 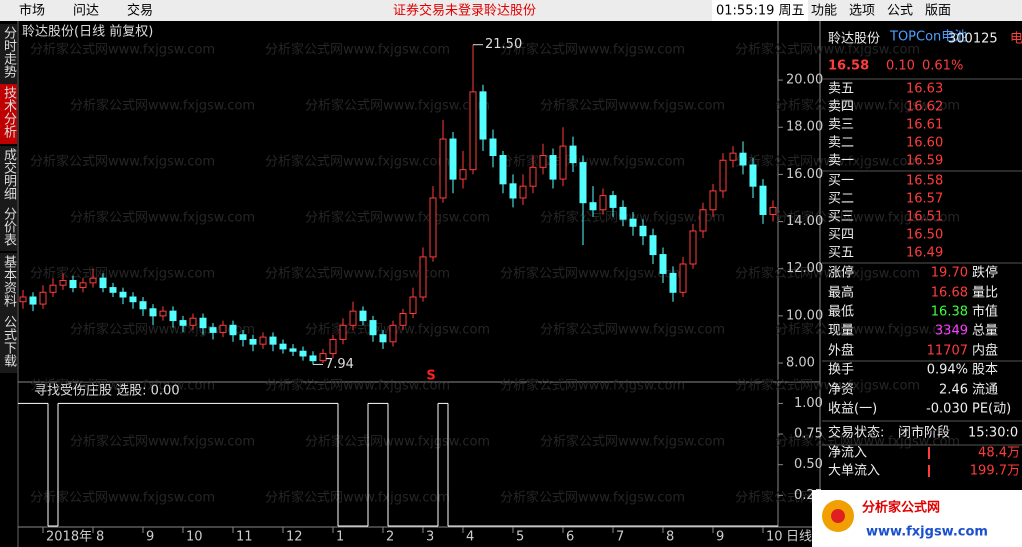 I want to click on book-price: 16.58, so click(x=924, y=181).